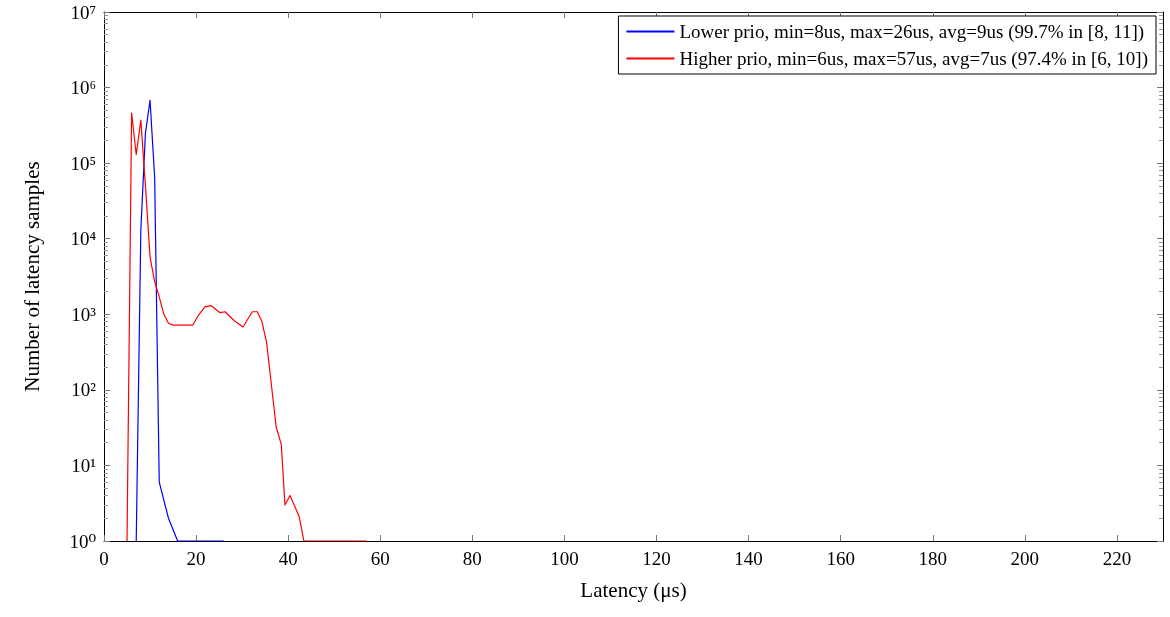 The image size is (1170, 617). I want to click on y-tick-label: 10⁰, so click(83, 541).